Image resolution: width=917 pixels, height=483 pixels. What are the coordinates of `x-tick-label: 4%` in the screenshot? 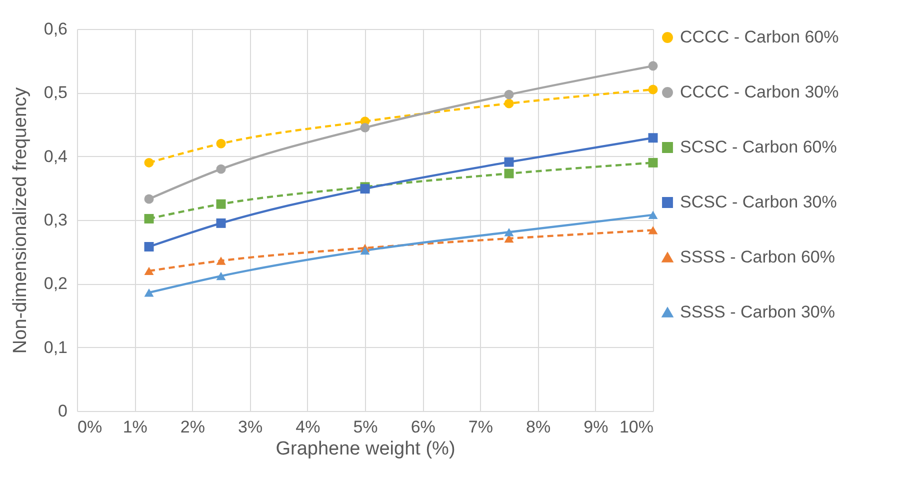 It's located at (308, 427).